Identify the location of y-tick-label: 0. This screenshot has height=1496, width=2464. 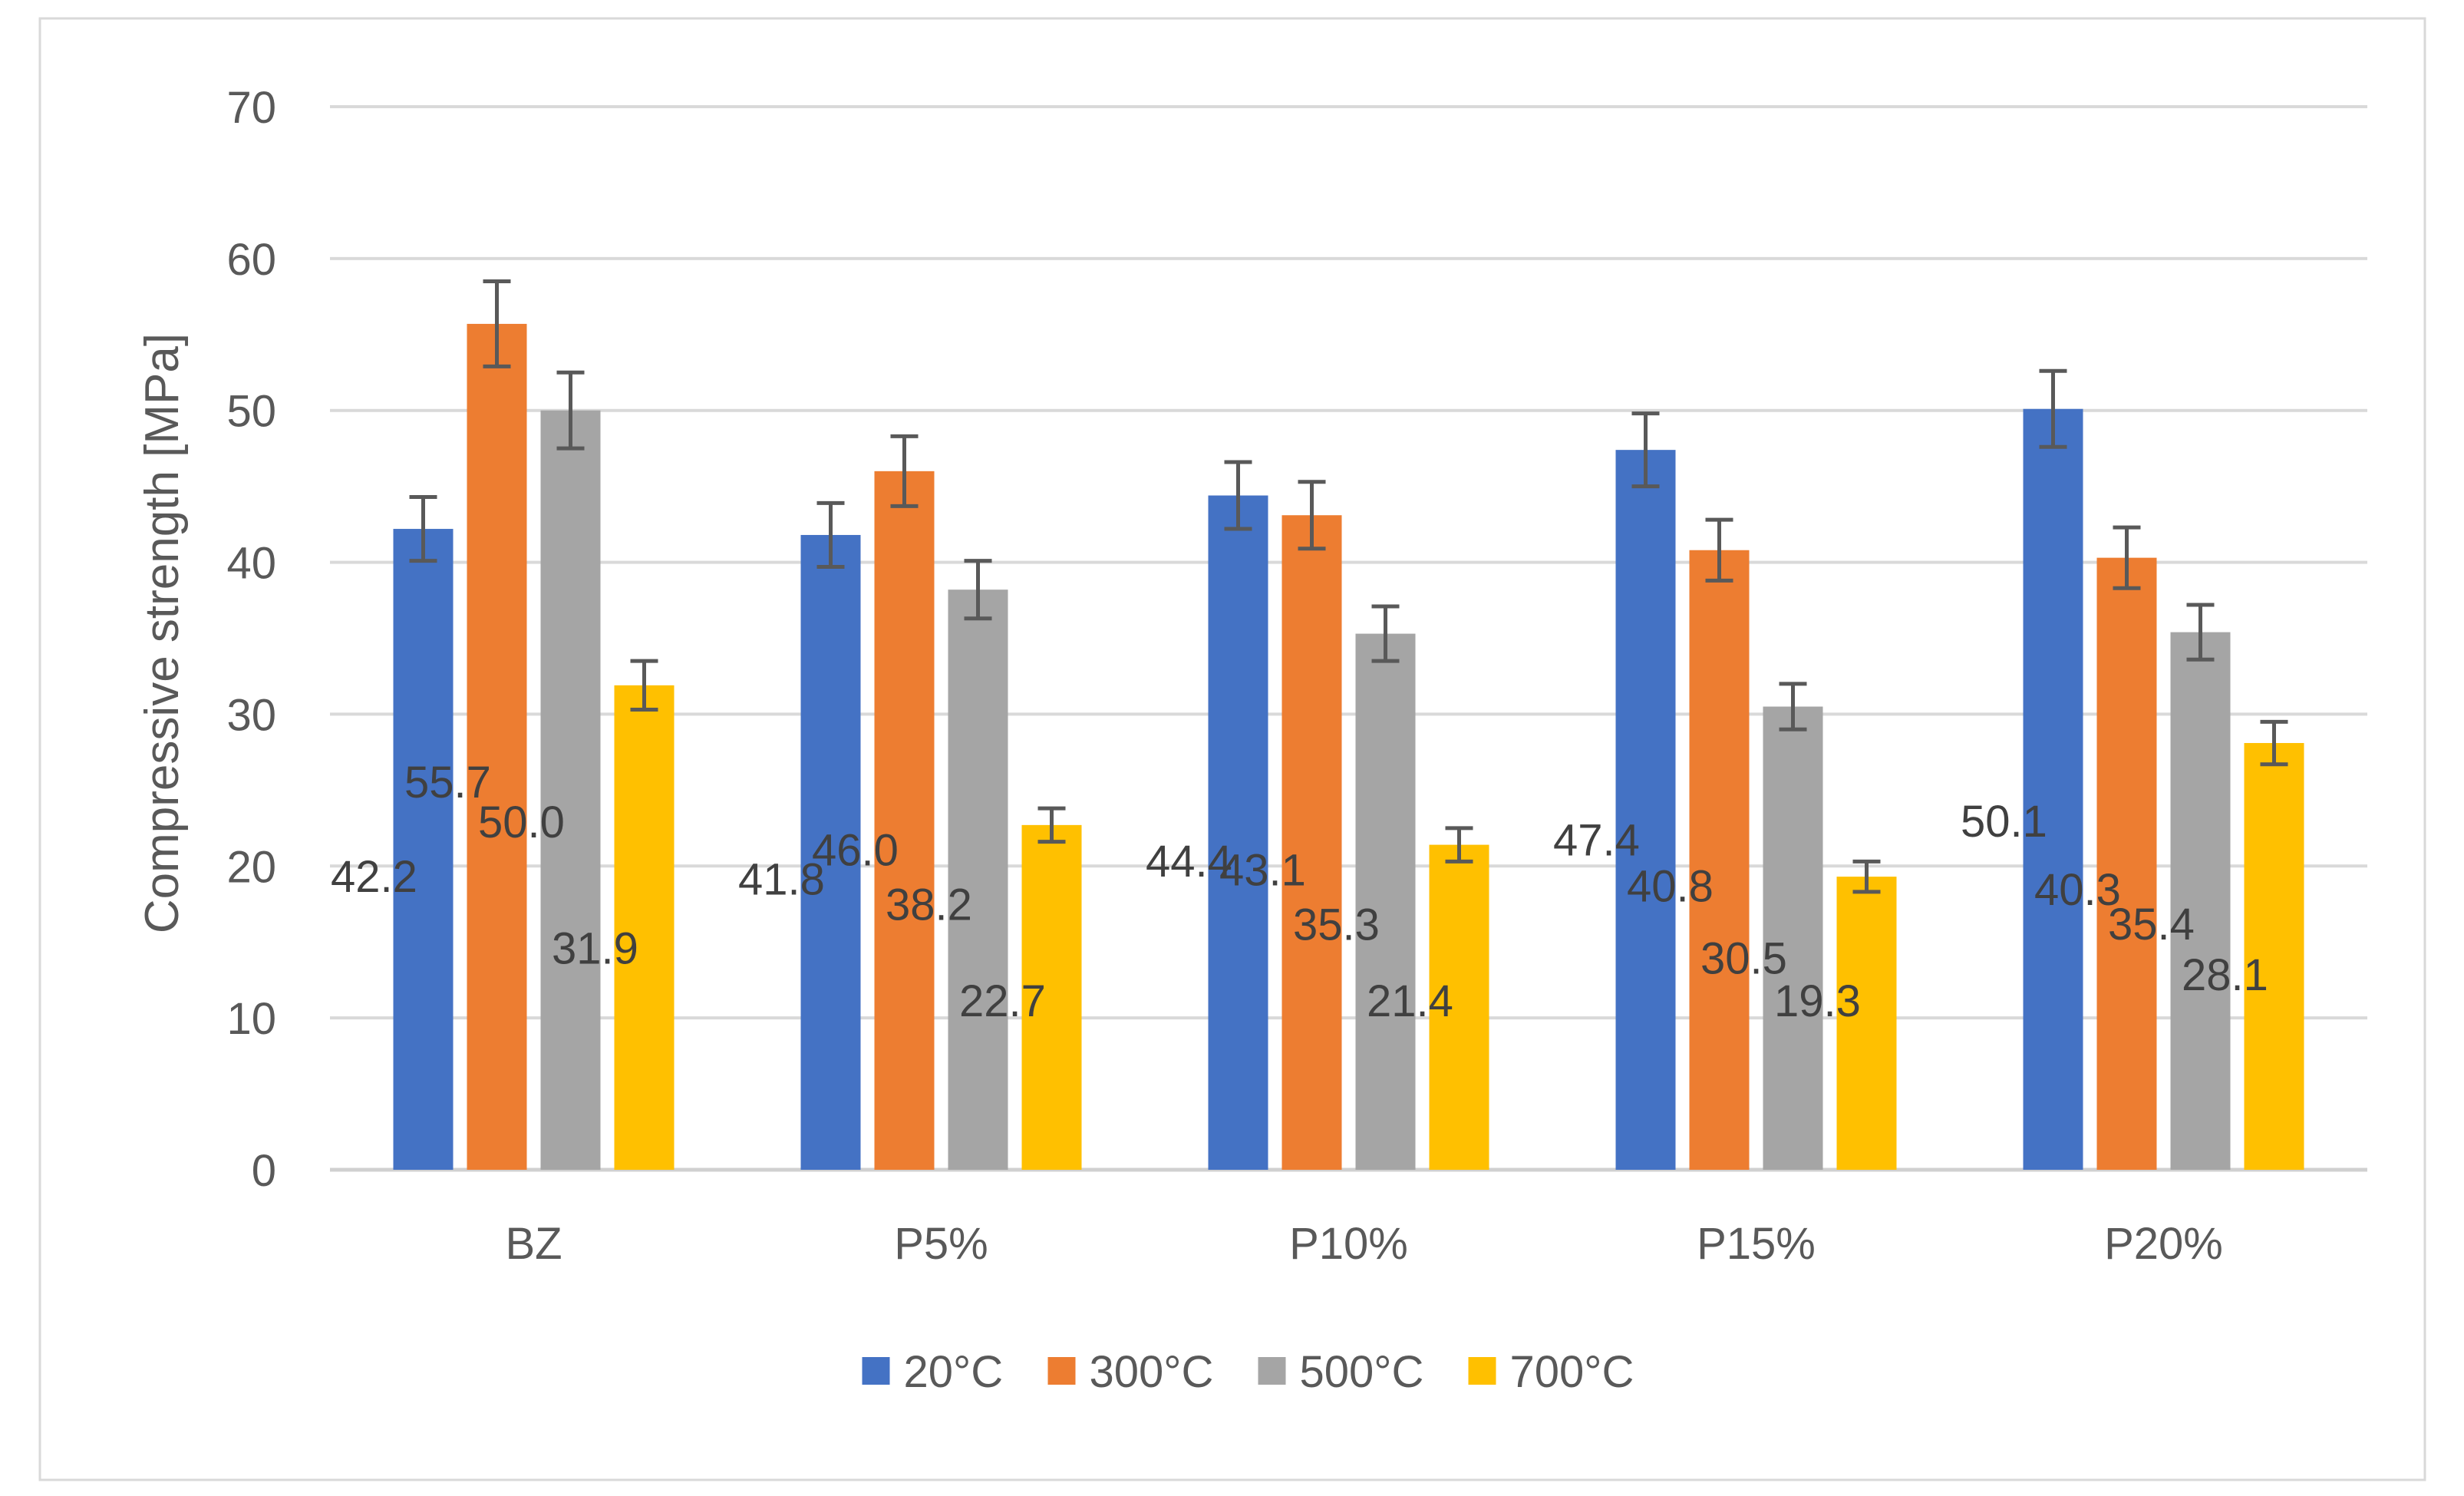
(264, 1171).